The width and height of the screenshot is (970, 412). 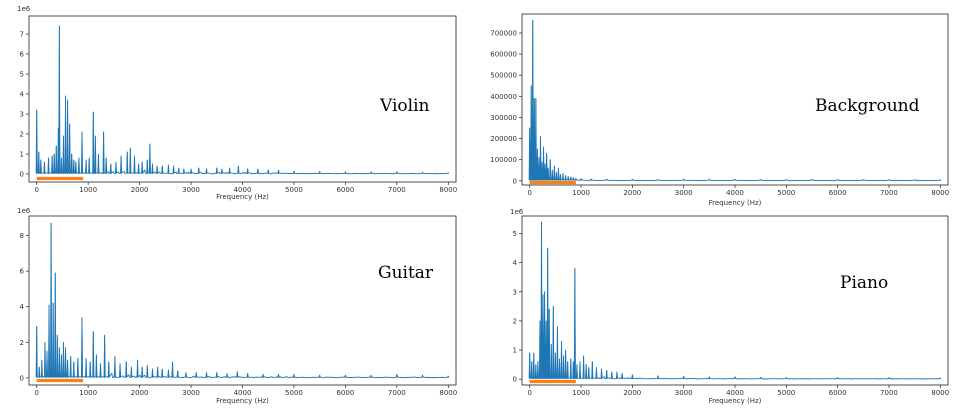 What do you see at coordinates (22, 35) in the screenshot?
I see `y-tick-label: 7` at bounding box center [22, 35].